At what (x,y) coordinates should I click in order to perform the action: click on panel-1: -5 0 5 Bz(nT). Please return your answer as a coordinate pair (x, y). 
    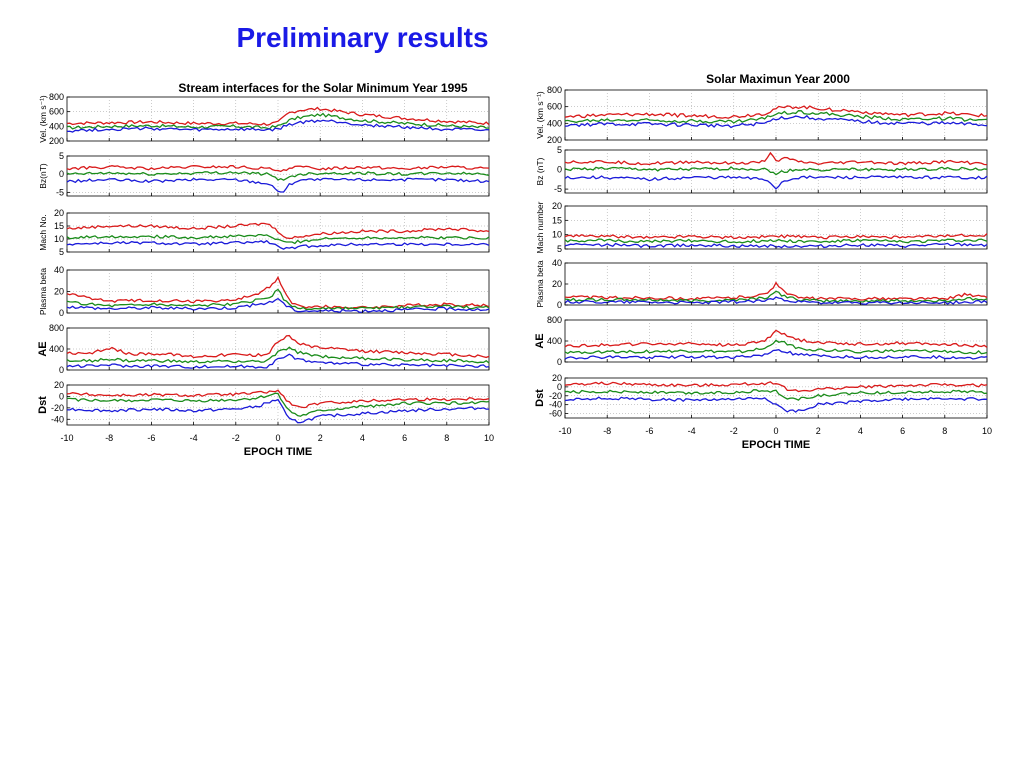
    Looking at the image, I should click on (264, 174).